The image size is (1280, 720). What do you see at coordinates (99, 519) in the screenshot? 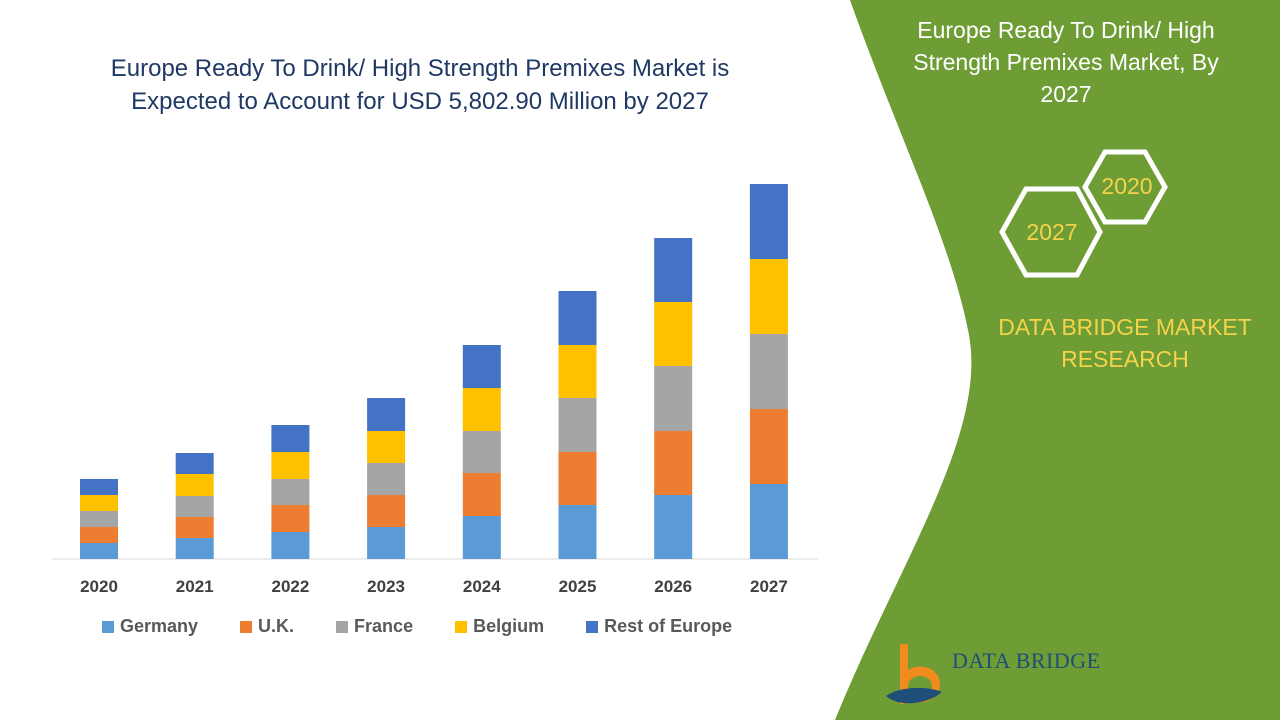
I see `bar-segment-2020-france` at bounding box center [99, 519].